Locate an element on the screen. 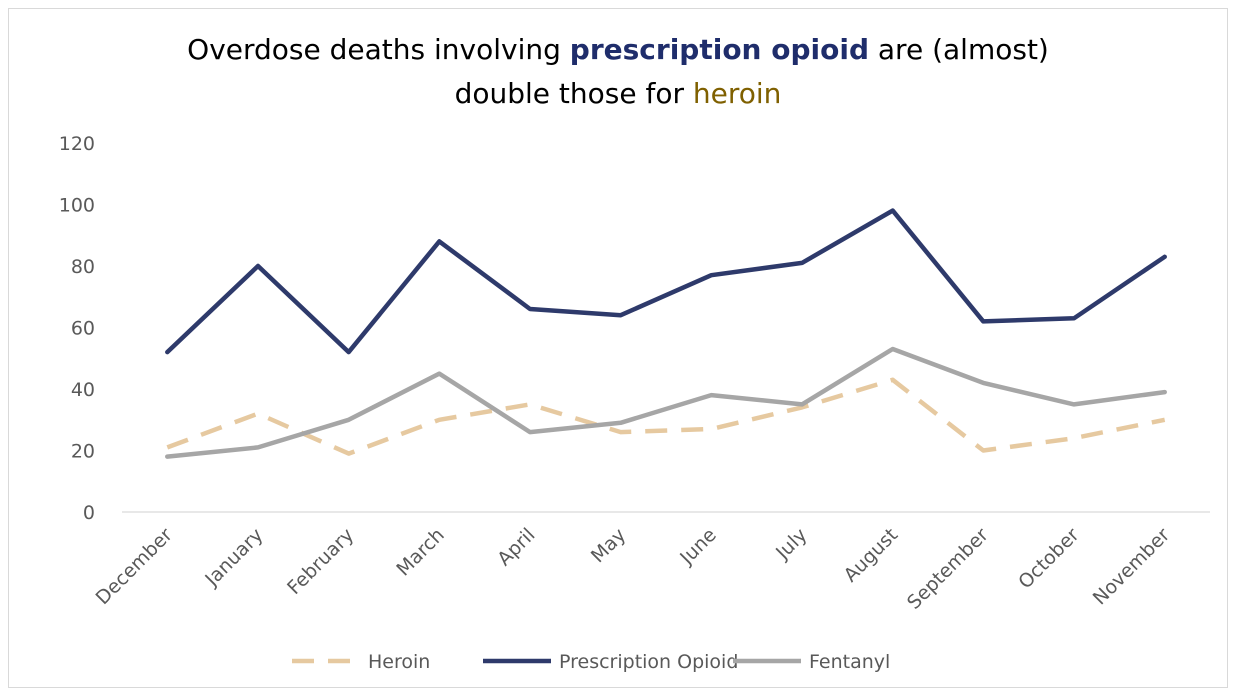 The width and height of the screenshot is (1236, 696). x-tick-label: July is located at coordinates (791, 544).